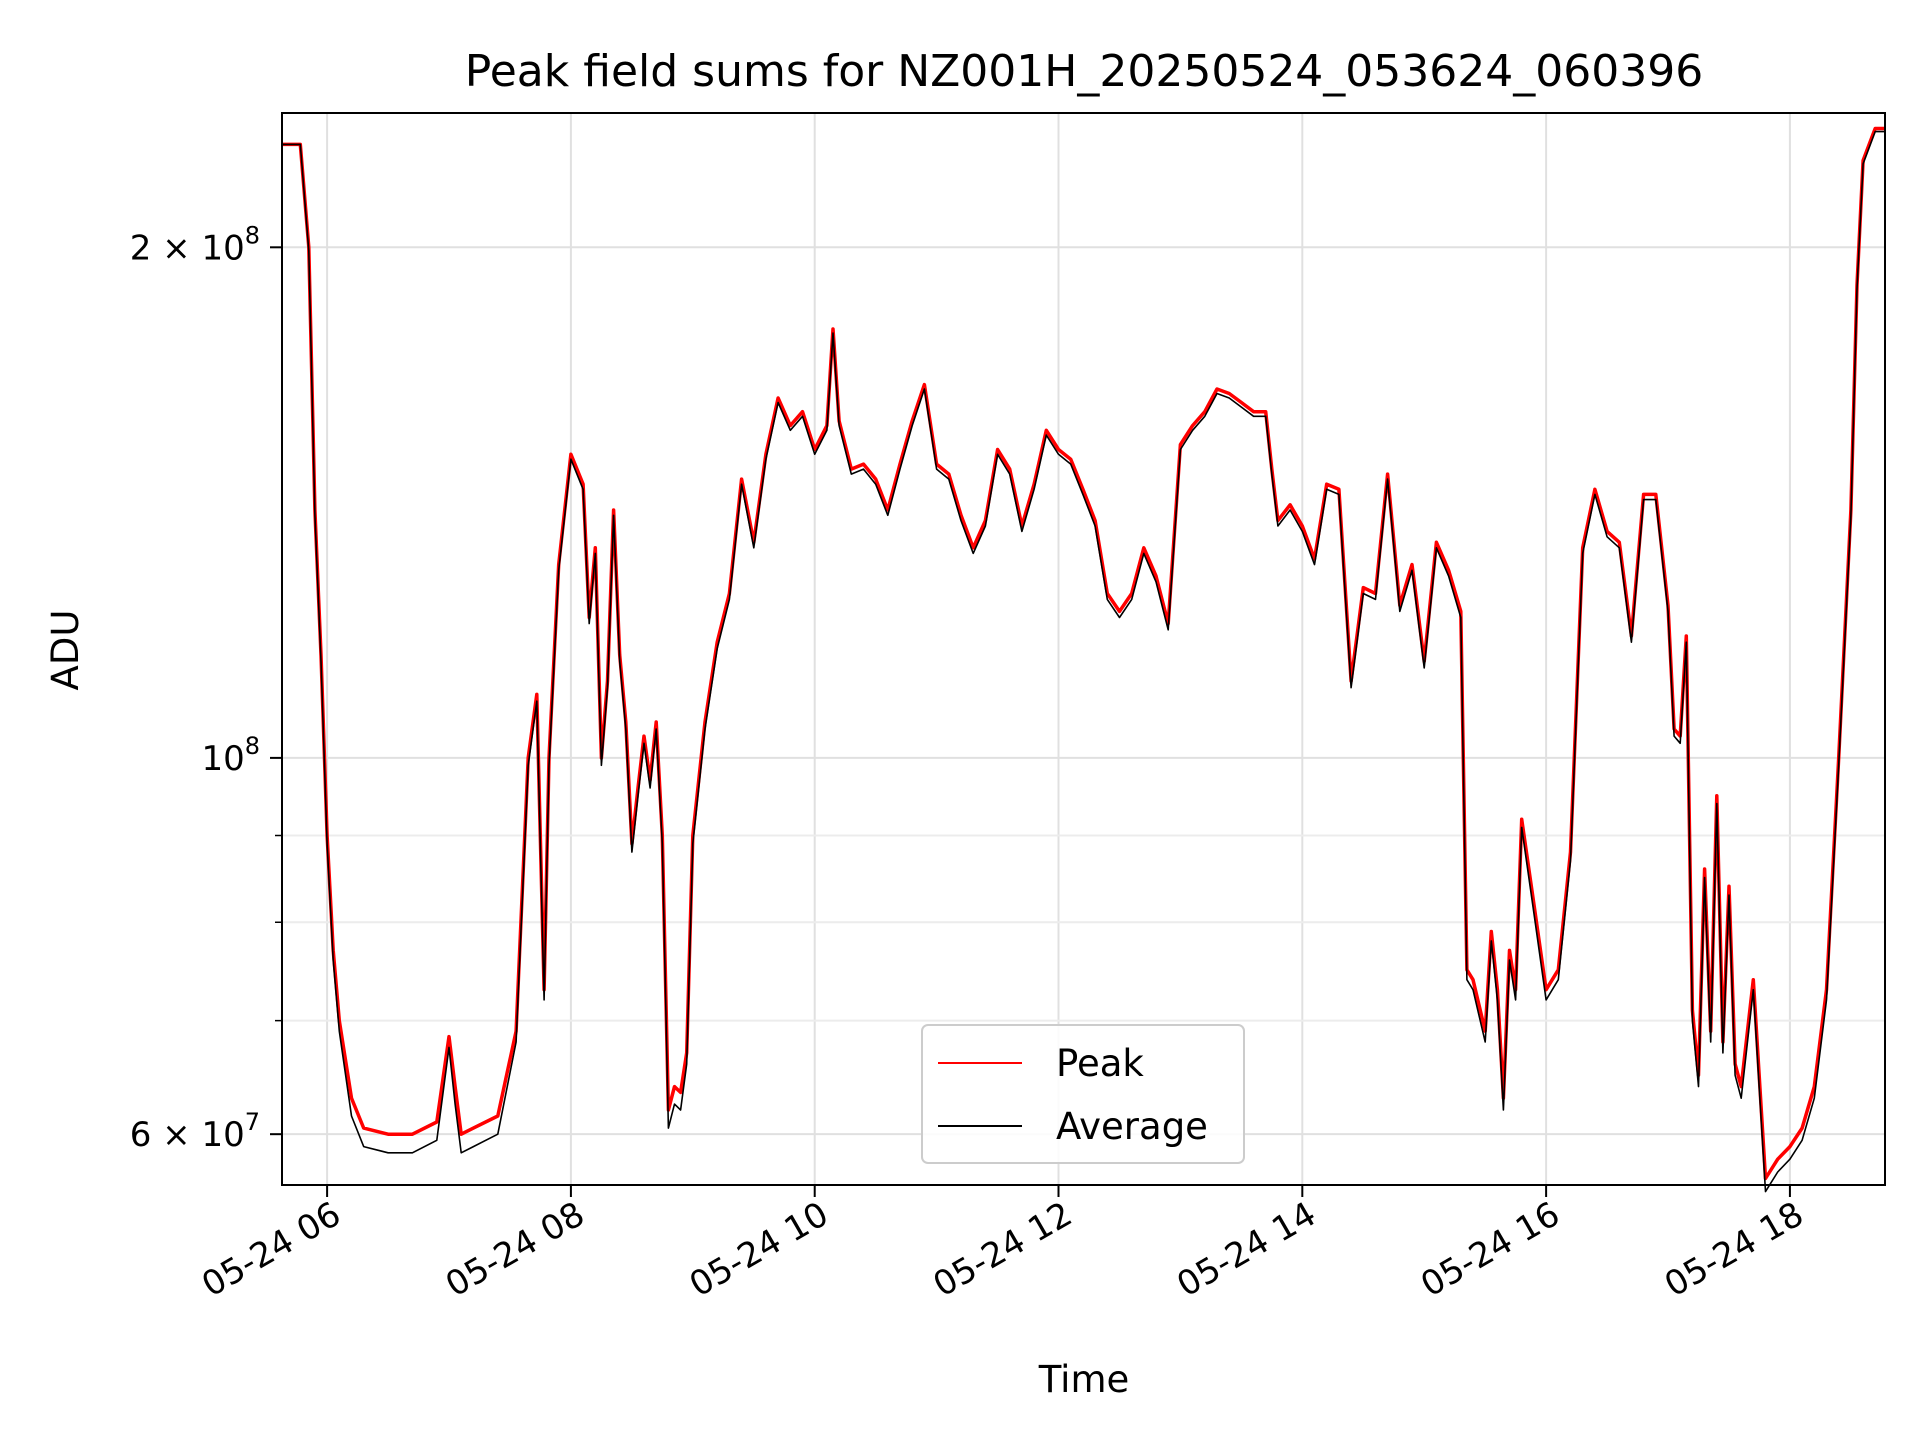  Describe the element at coordinates (1132, 1126) in the screenshot. I see `legend-label-average: Average` at that location.